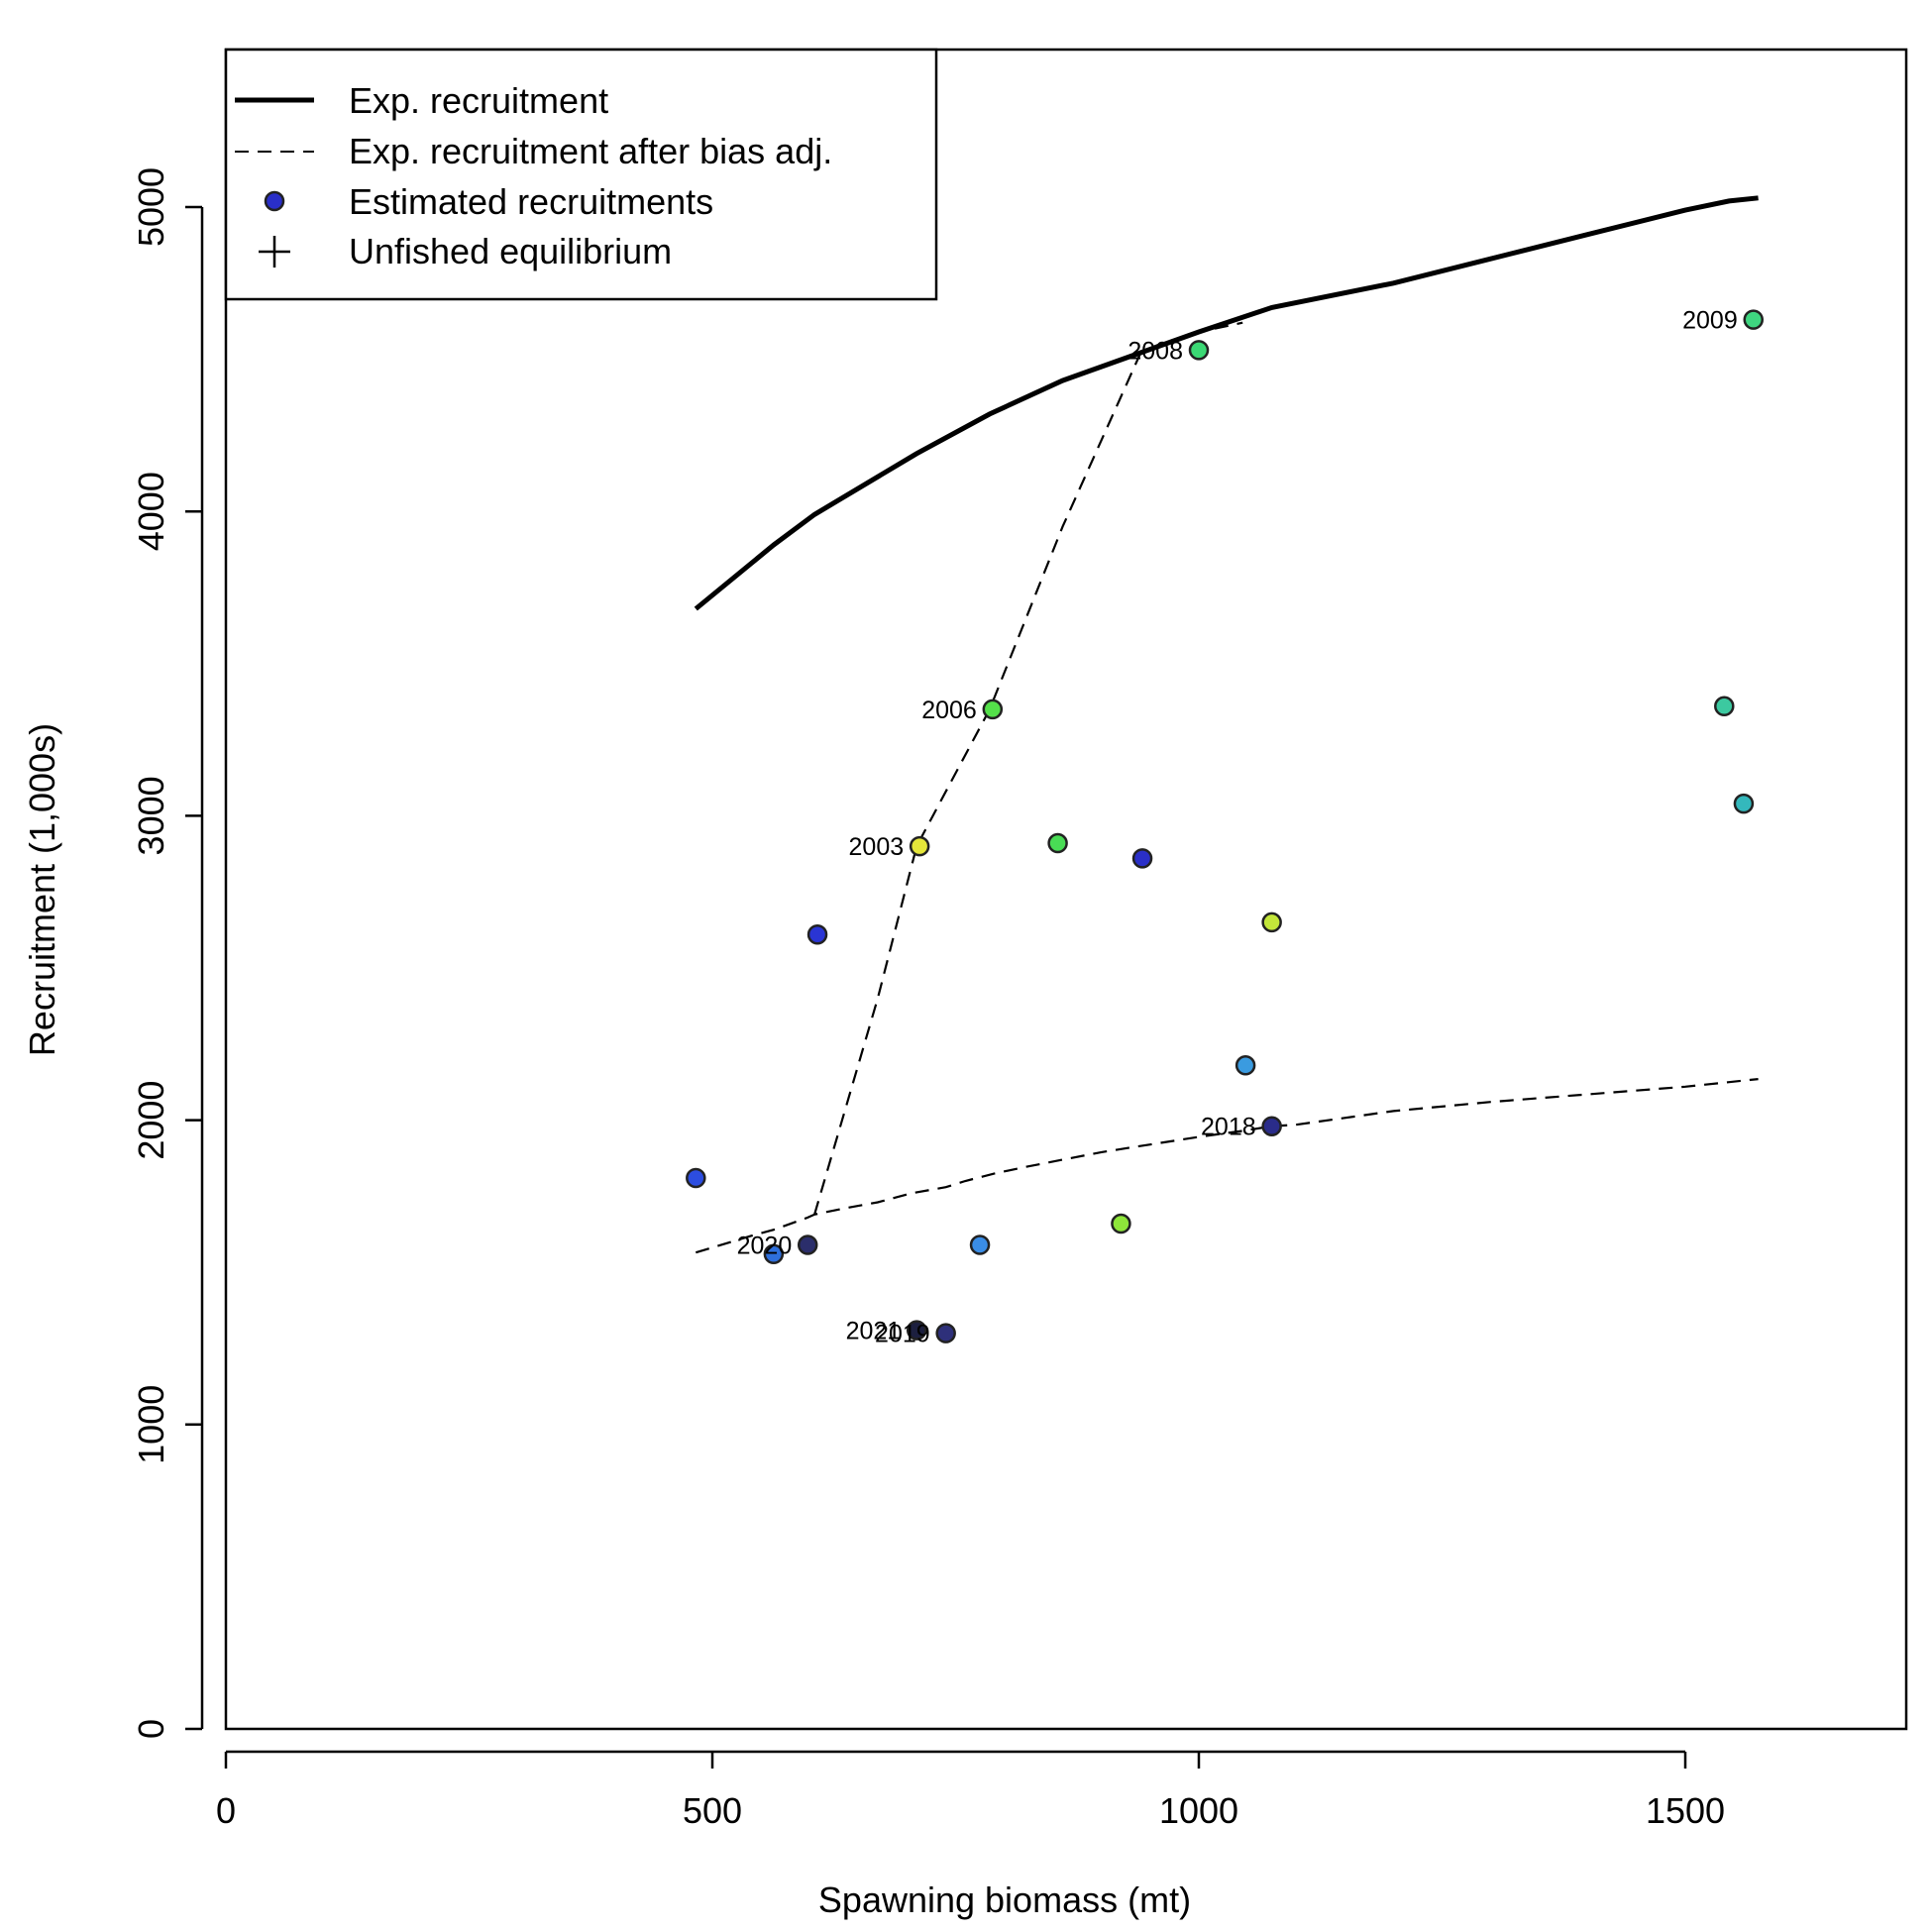 The image size is (1932, 1932). I want to click on point-label-2018: 2018, so click(1229, 1127).